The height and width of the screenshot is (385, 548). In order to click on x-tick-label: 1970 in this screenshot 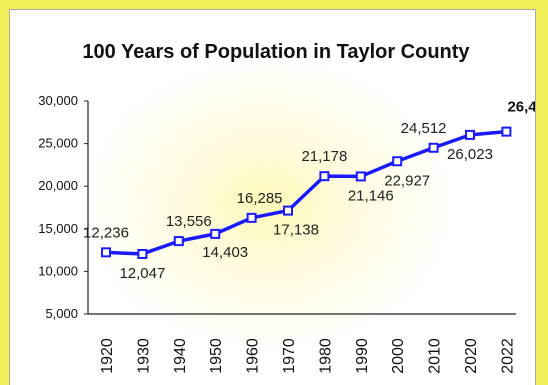, I will do `click(289, 356)`.